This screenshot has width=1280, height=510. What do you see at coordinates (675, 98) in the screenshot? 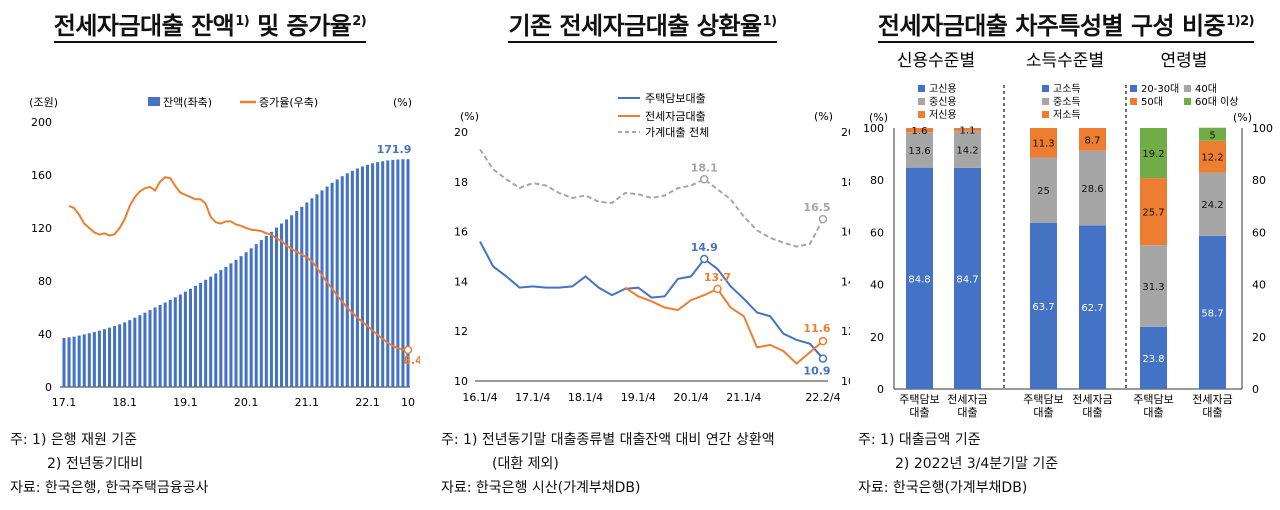
I see `legend-label: 주택담보대출` at bounding box center [675, 98].